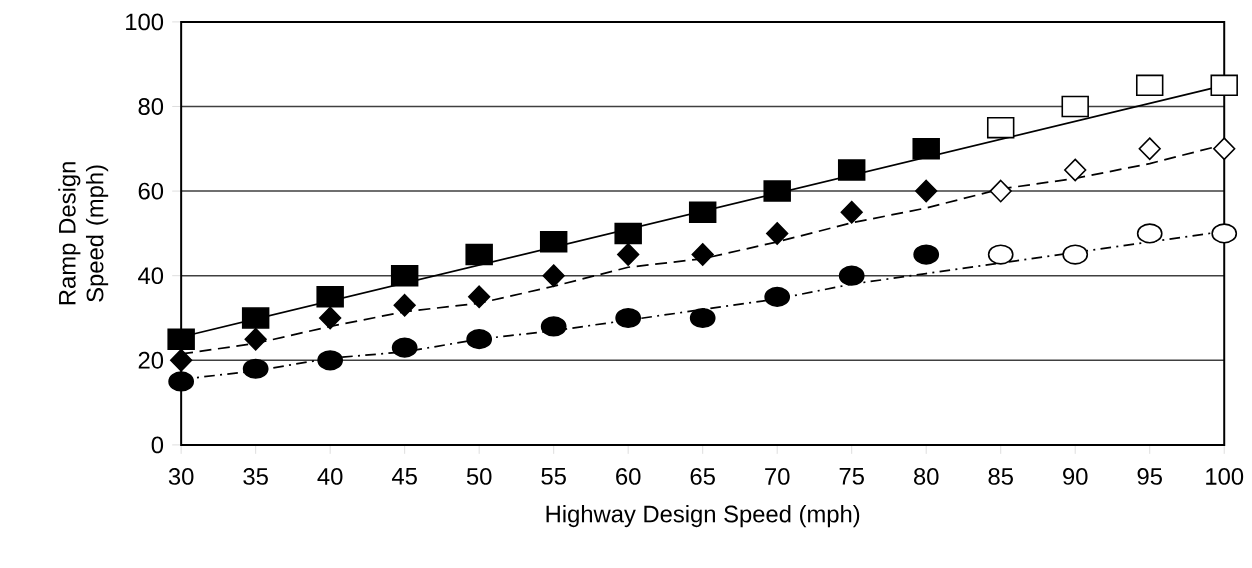  I want to click on x-tick-label: 45, so click(404, 476).